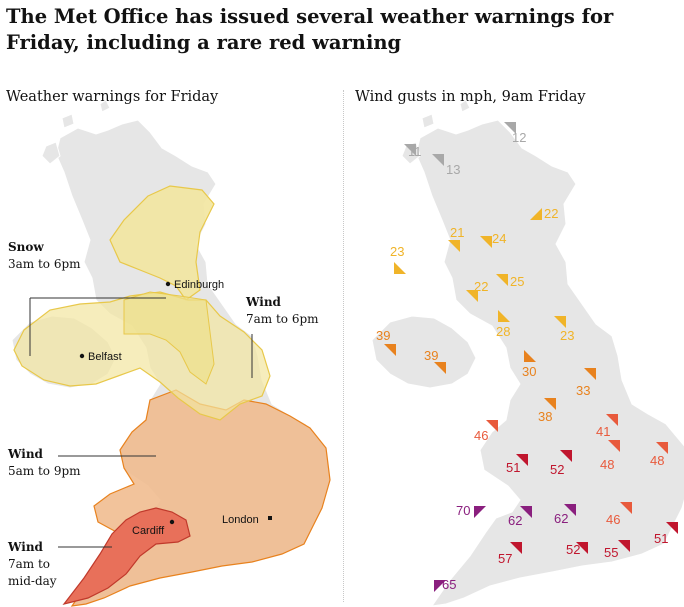 This screenshot has height=607, width=684. What do you see at coordinates (603, 431) in the screenshot?
I see `gust-value-label: 41` at bounding box center [603, 431].